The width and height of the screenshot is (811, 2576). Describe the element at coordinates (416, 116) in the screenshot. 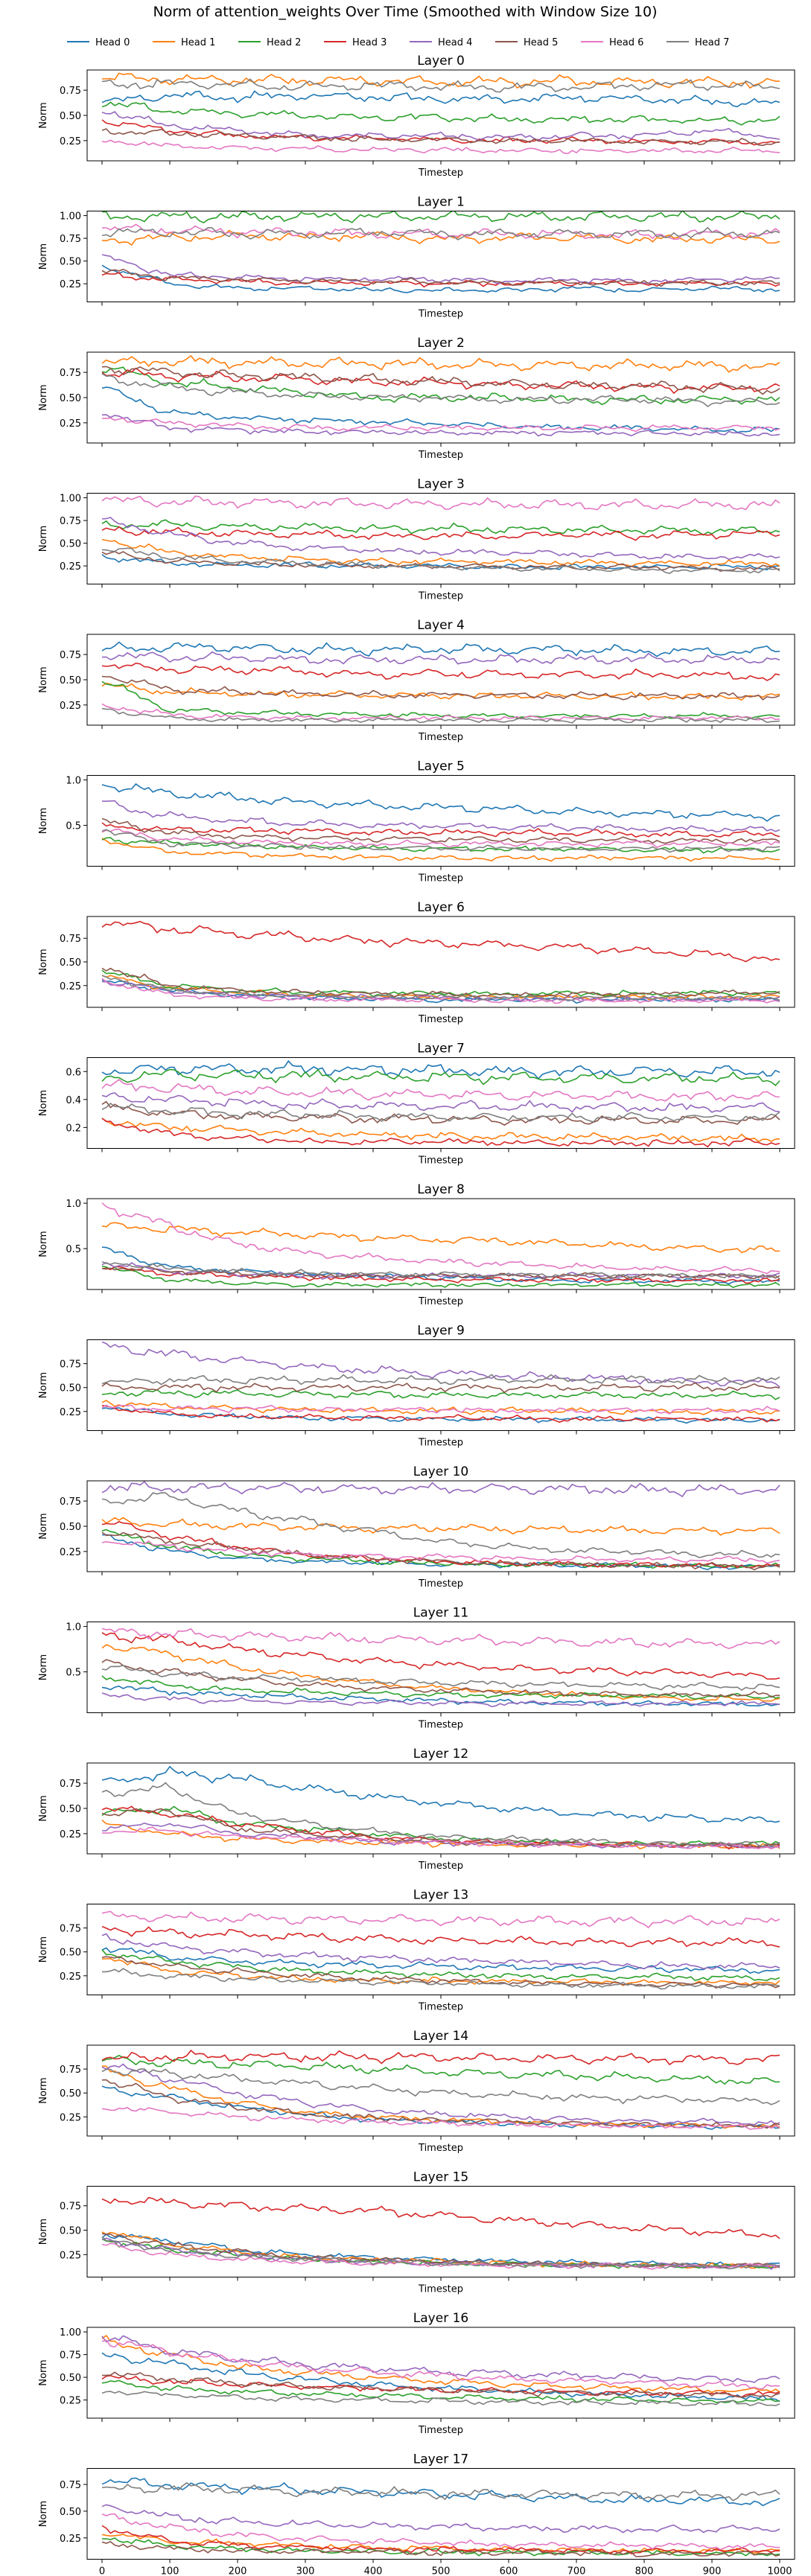

I see `layer-panel: Layer 0 0.25 0.50 0.75 Norm Timestep` at that location.